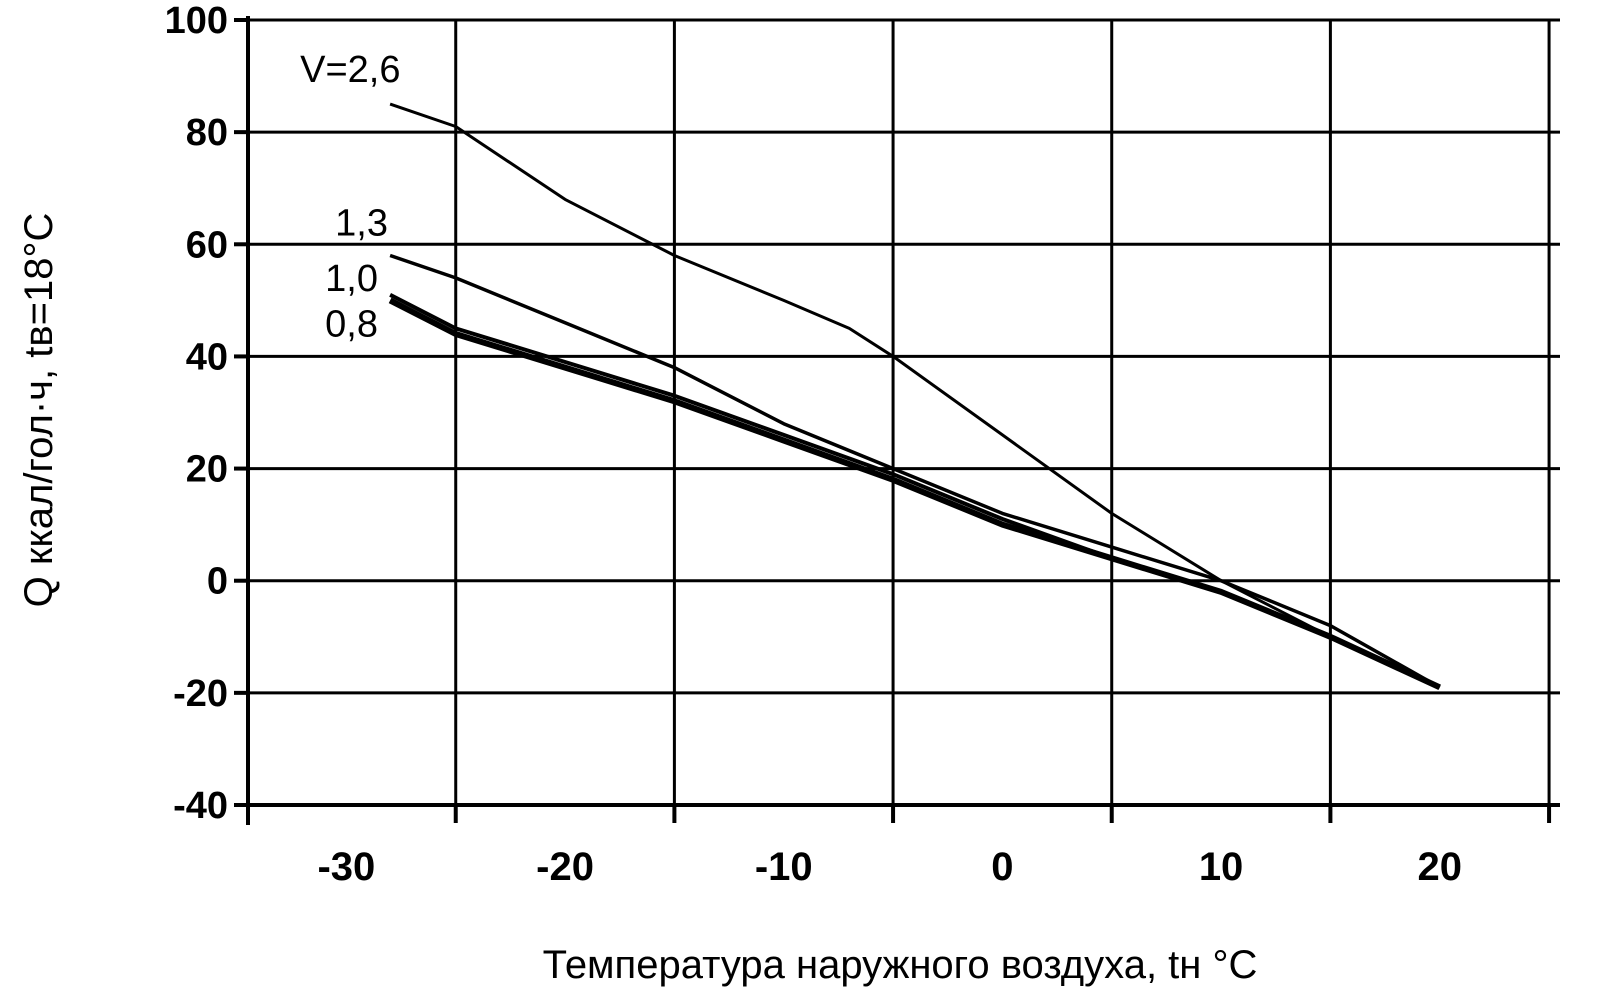 The height and width of the screenshot is (995, 1608). I want to click on series-label-1: 1,3, so click(361, 224).